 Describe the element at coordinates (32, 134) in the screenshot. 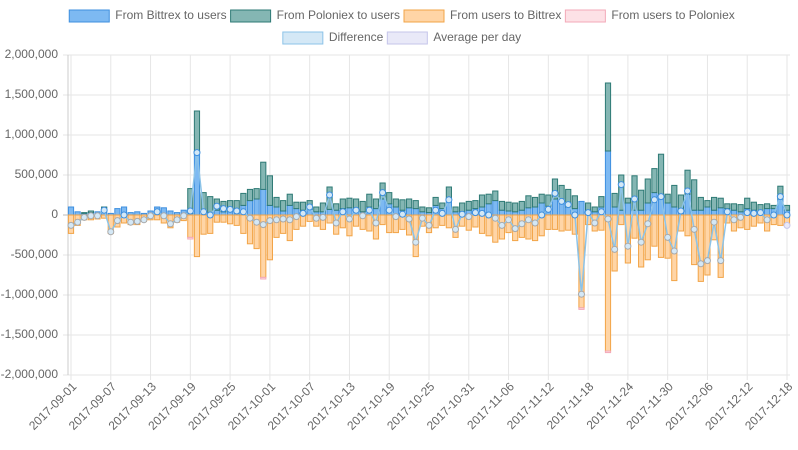

I see `y-tick-label: 1,000,000` at that location.